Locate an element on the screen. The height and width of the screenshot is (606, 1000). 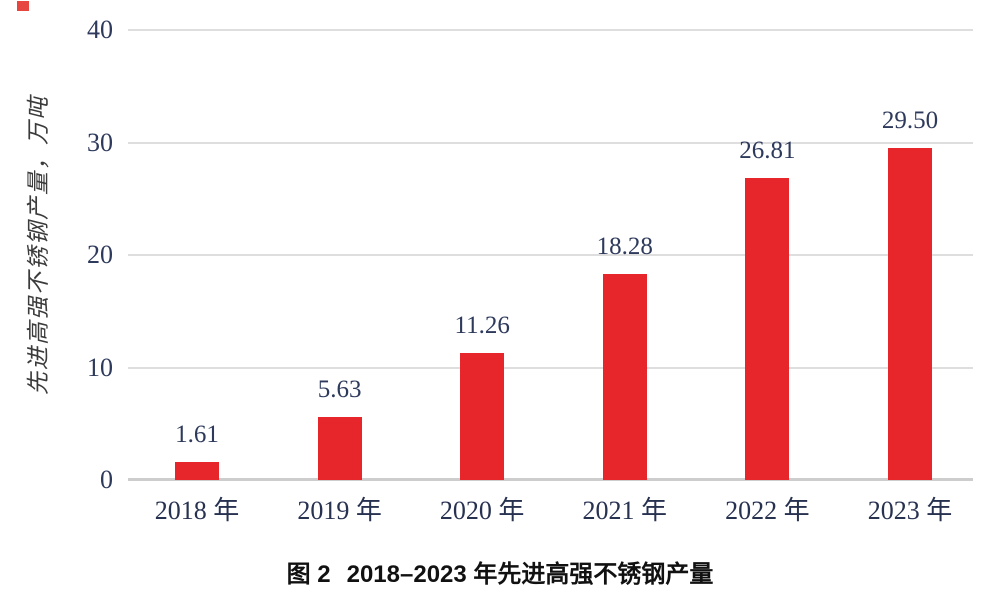
bar-value-label: 11.26 is located at coordinates (482, 326).